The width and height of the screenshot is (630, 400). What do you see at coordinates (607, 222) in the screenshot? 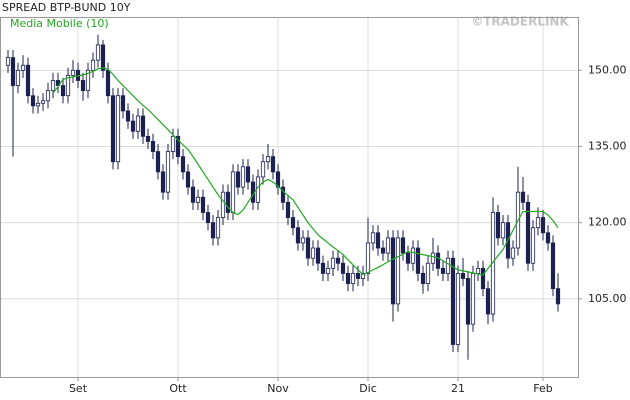
I see `y-tick-label: 120.00` at bounding box center [607, 222].